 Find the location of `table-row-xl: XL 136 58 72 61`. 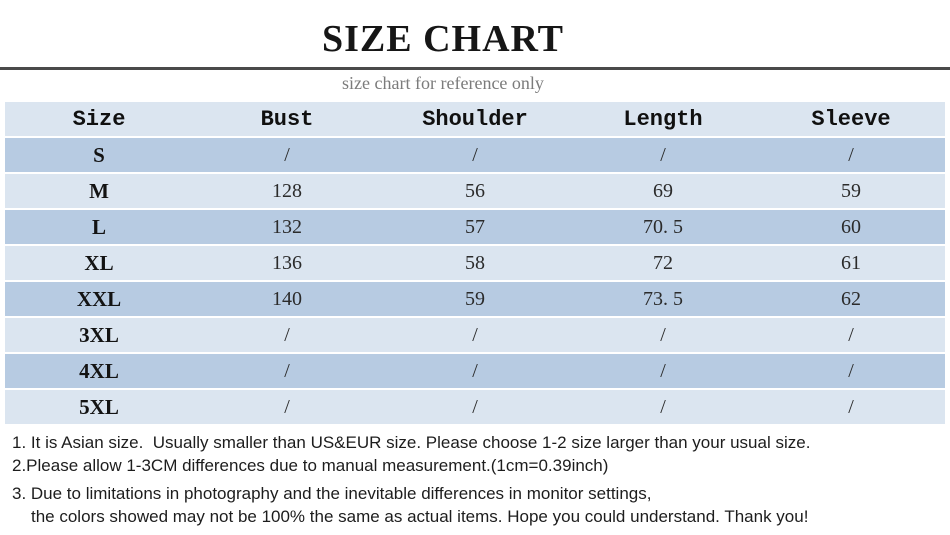

table-row-xl: XL 136 58 72 61 is located at coordinates (475, 263).